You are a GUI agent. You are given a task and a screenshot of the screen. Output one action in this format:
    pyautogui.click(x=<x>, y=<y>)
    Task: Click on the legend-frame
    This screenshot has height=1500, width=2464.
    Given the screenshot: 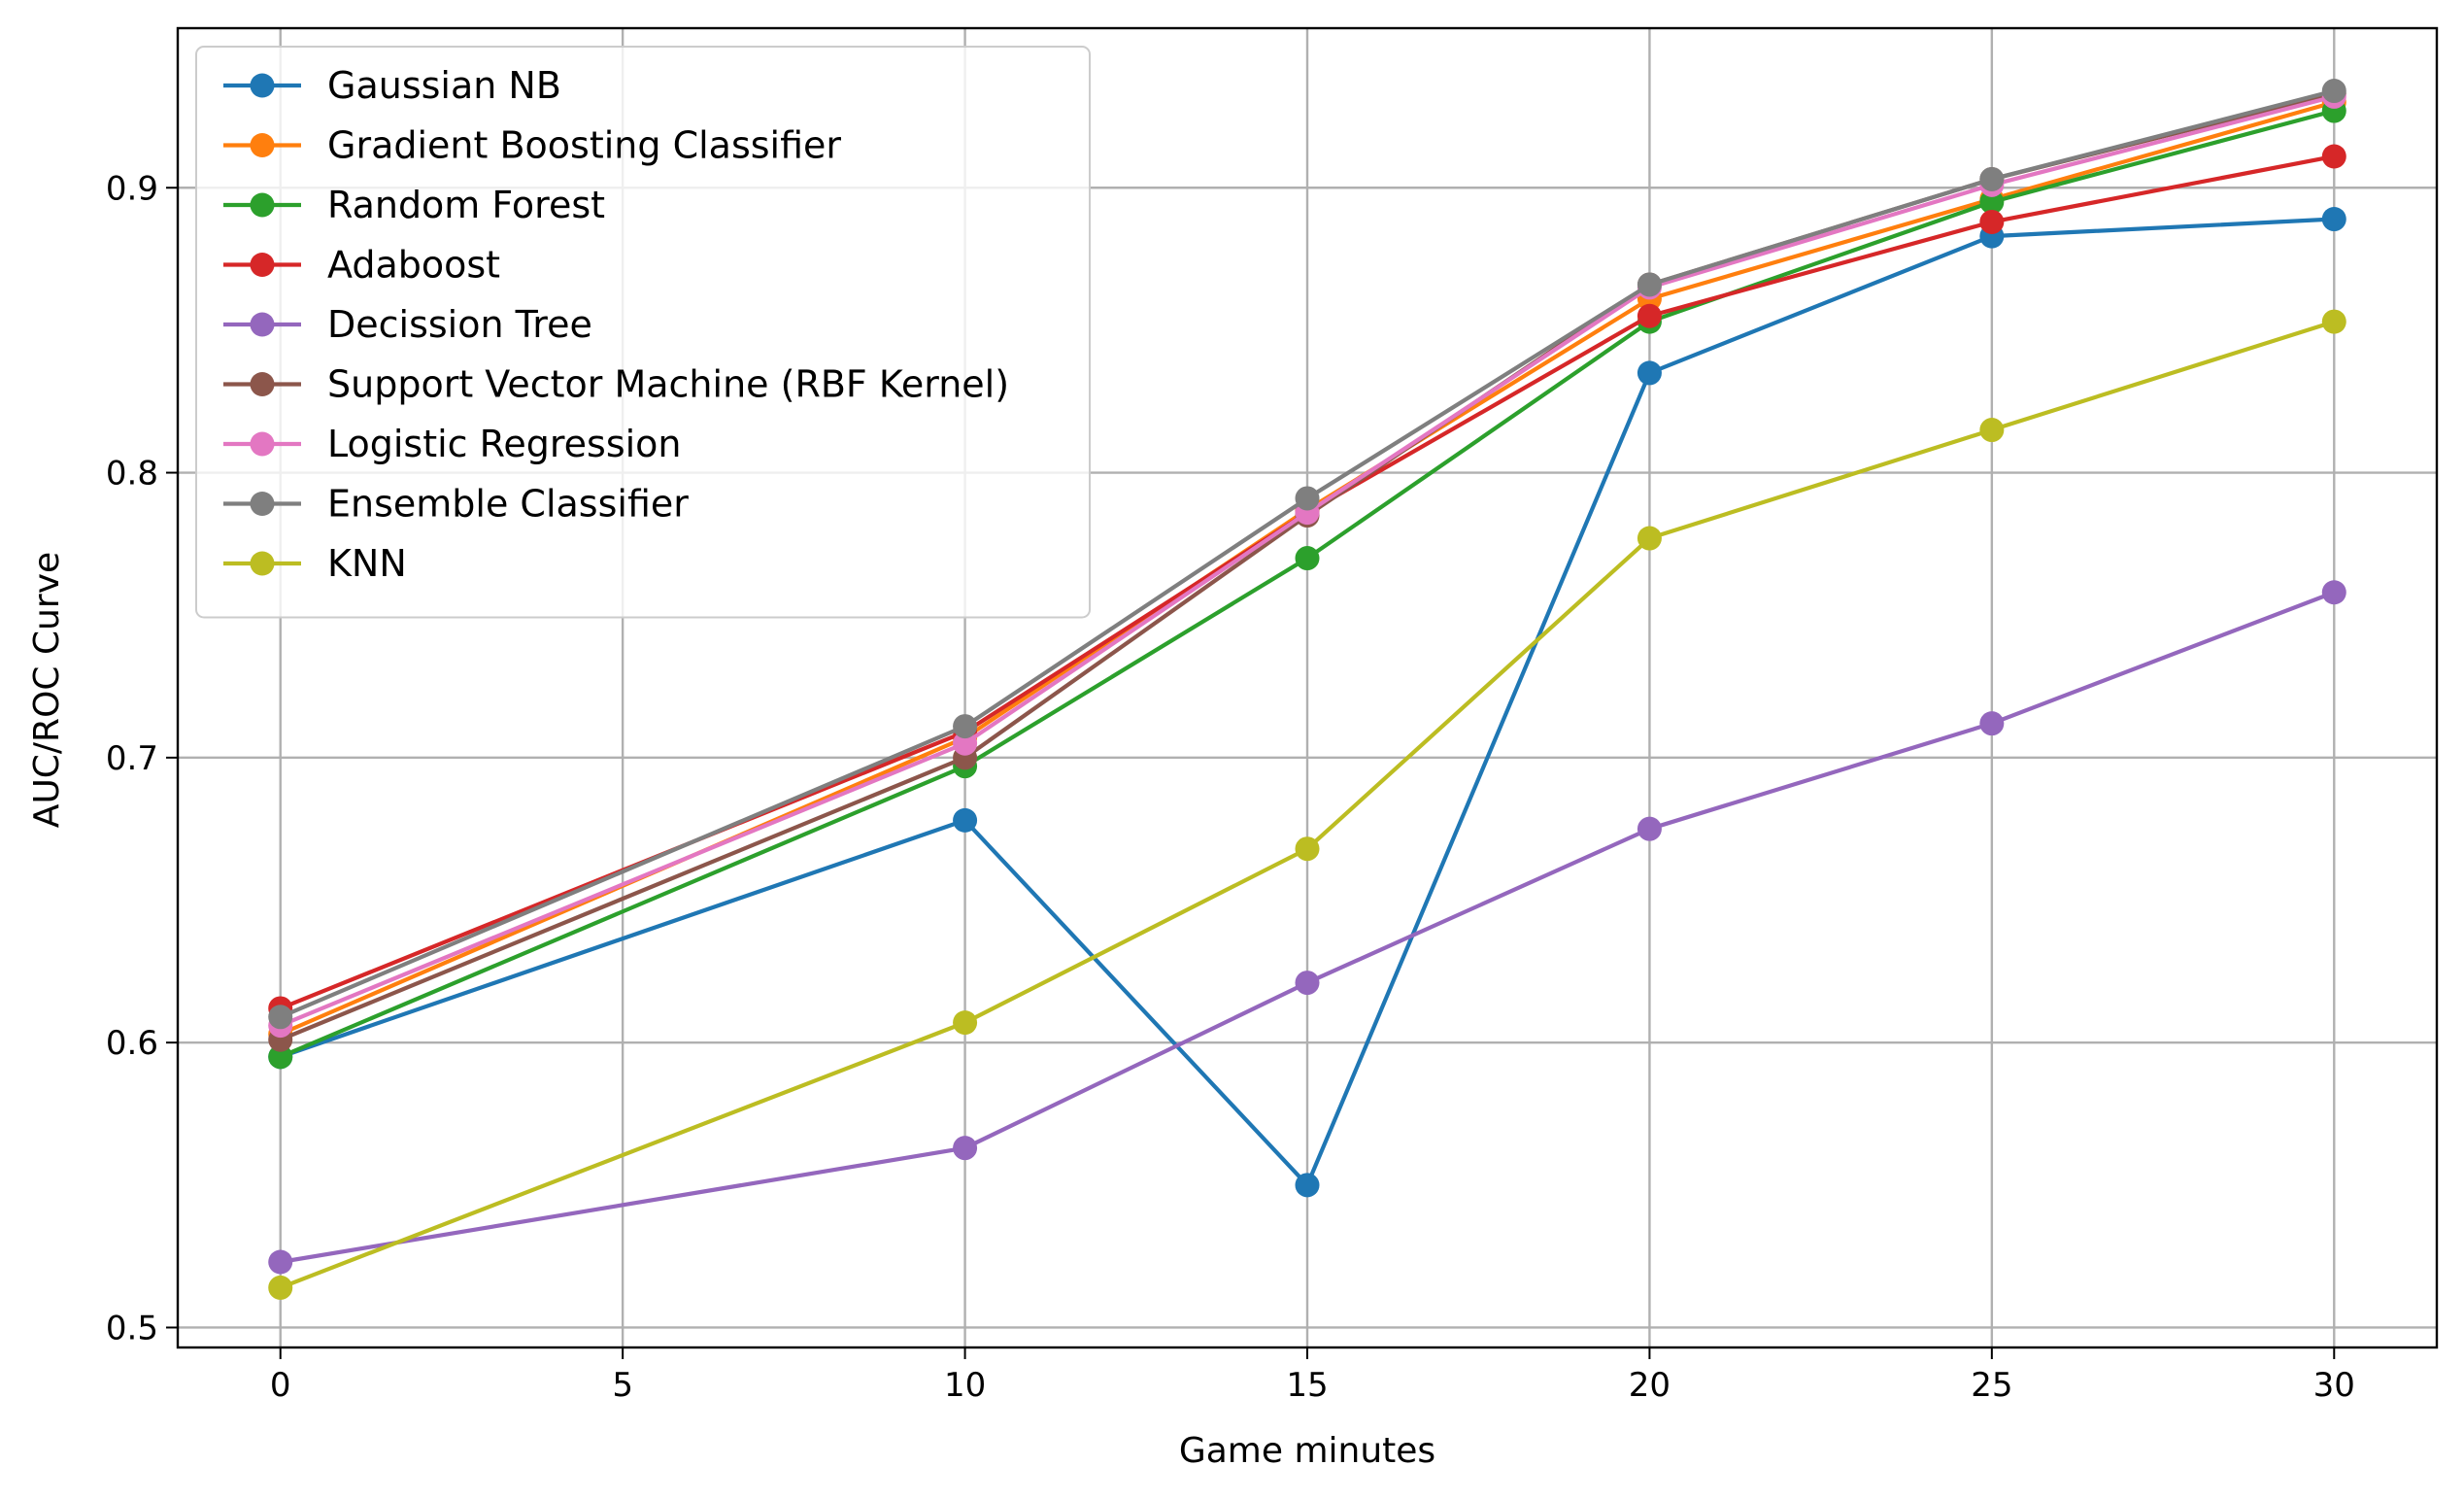 What is the action you would take?
    pyautogui.click(x=643, y=333)
    